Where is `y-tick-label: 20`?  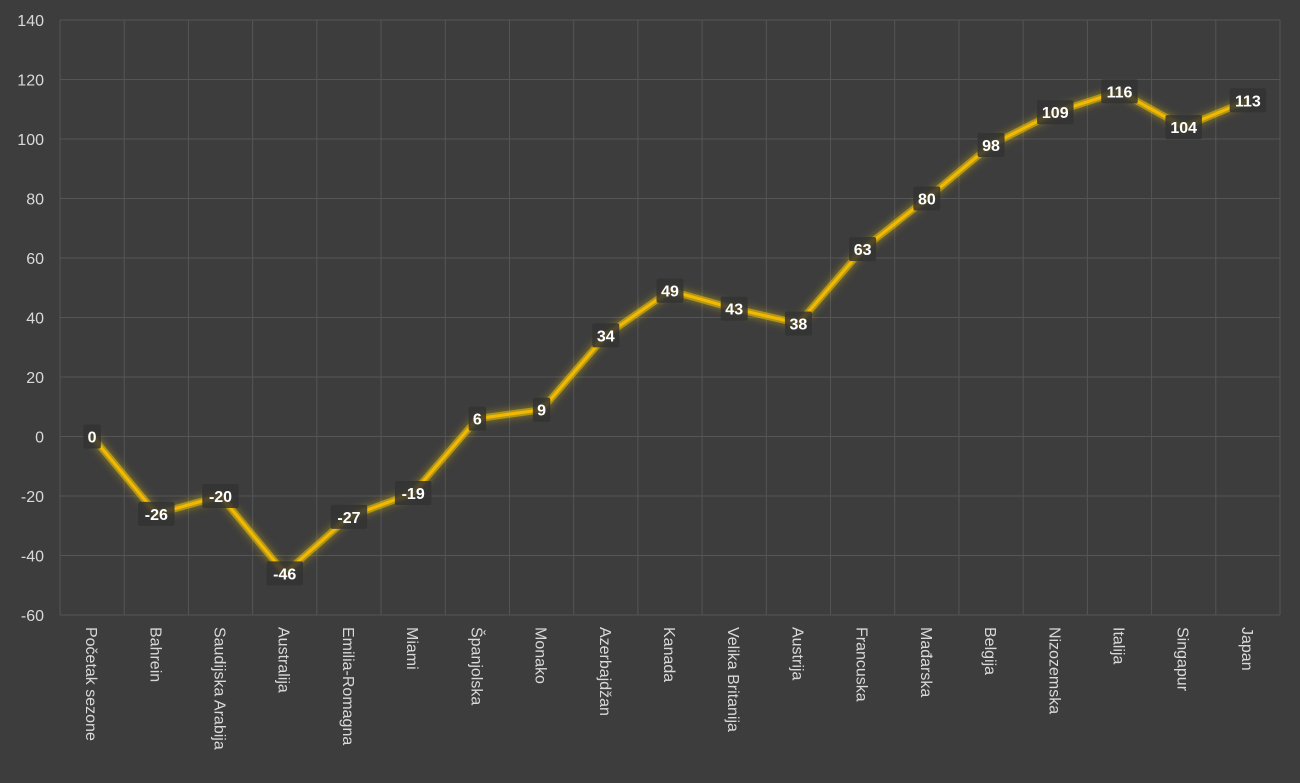
y-tick-label: 20 is located at coordinates (35, 378).